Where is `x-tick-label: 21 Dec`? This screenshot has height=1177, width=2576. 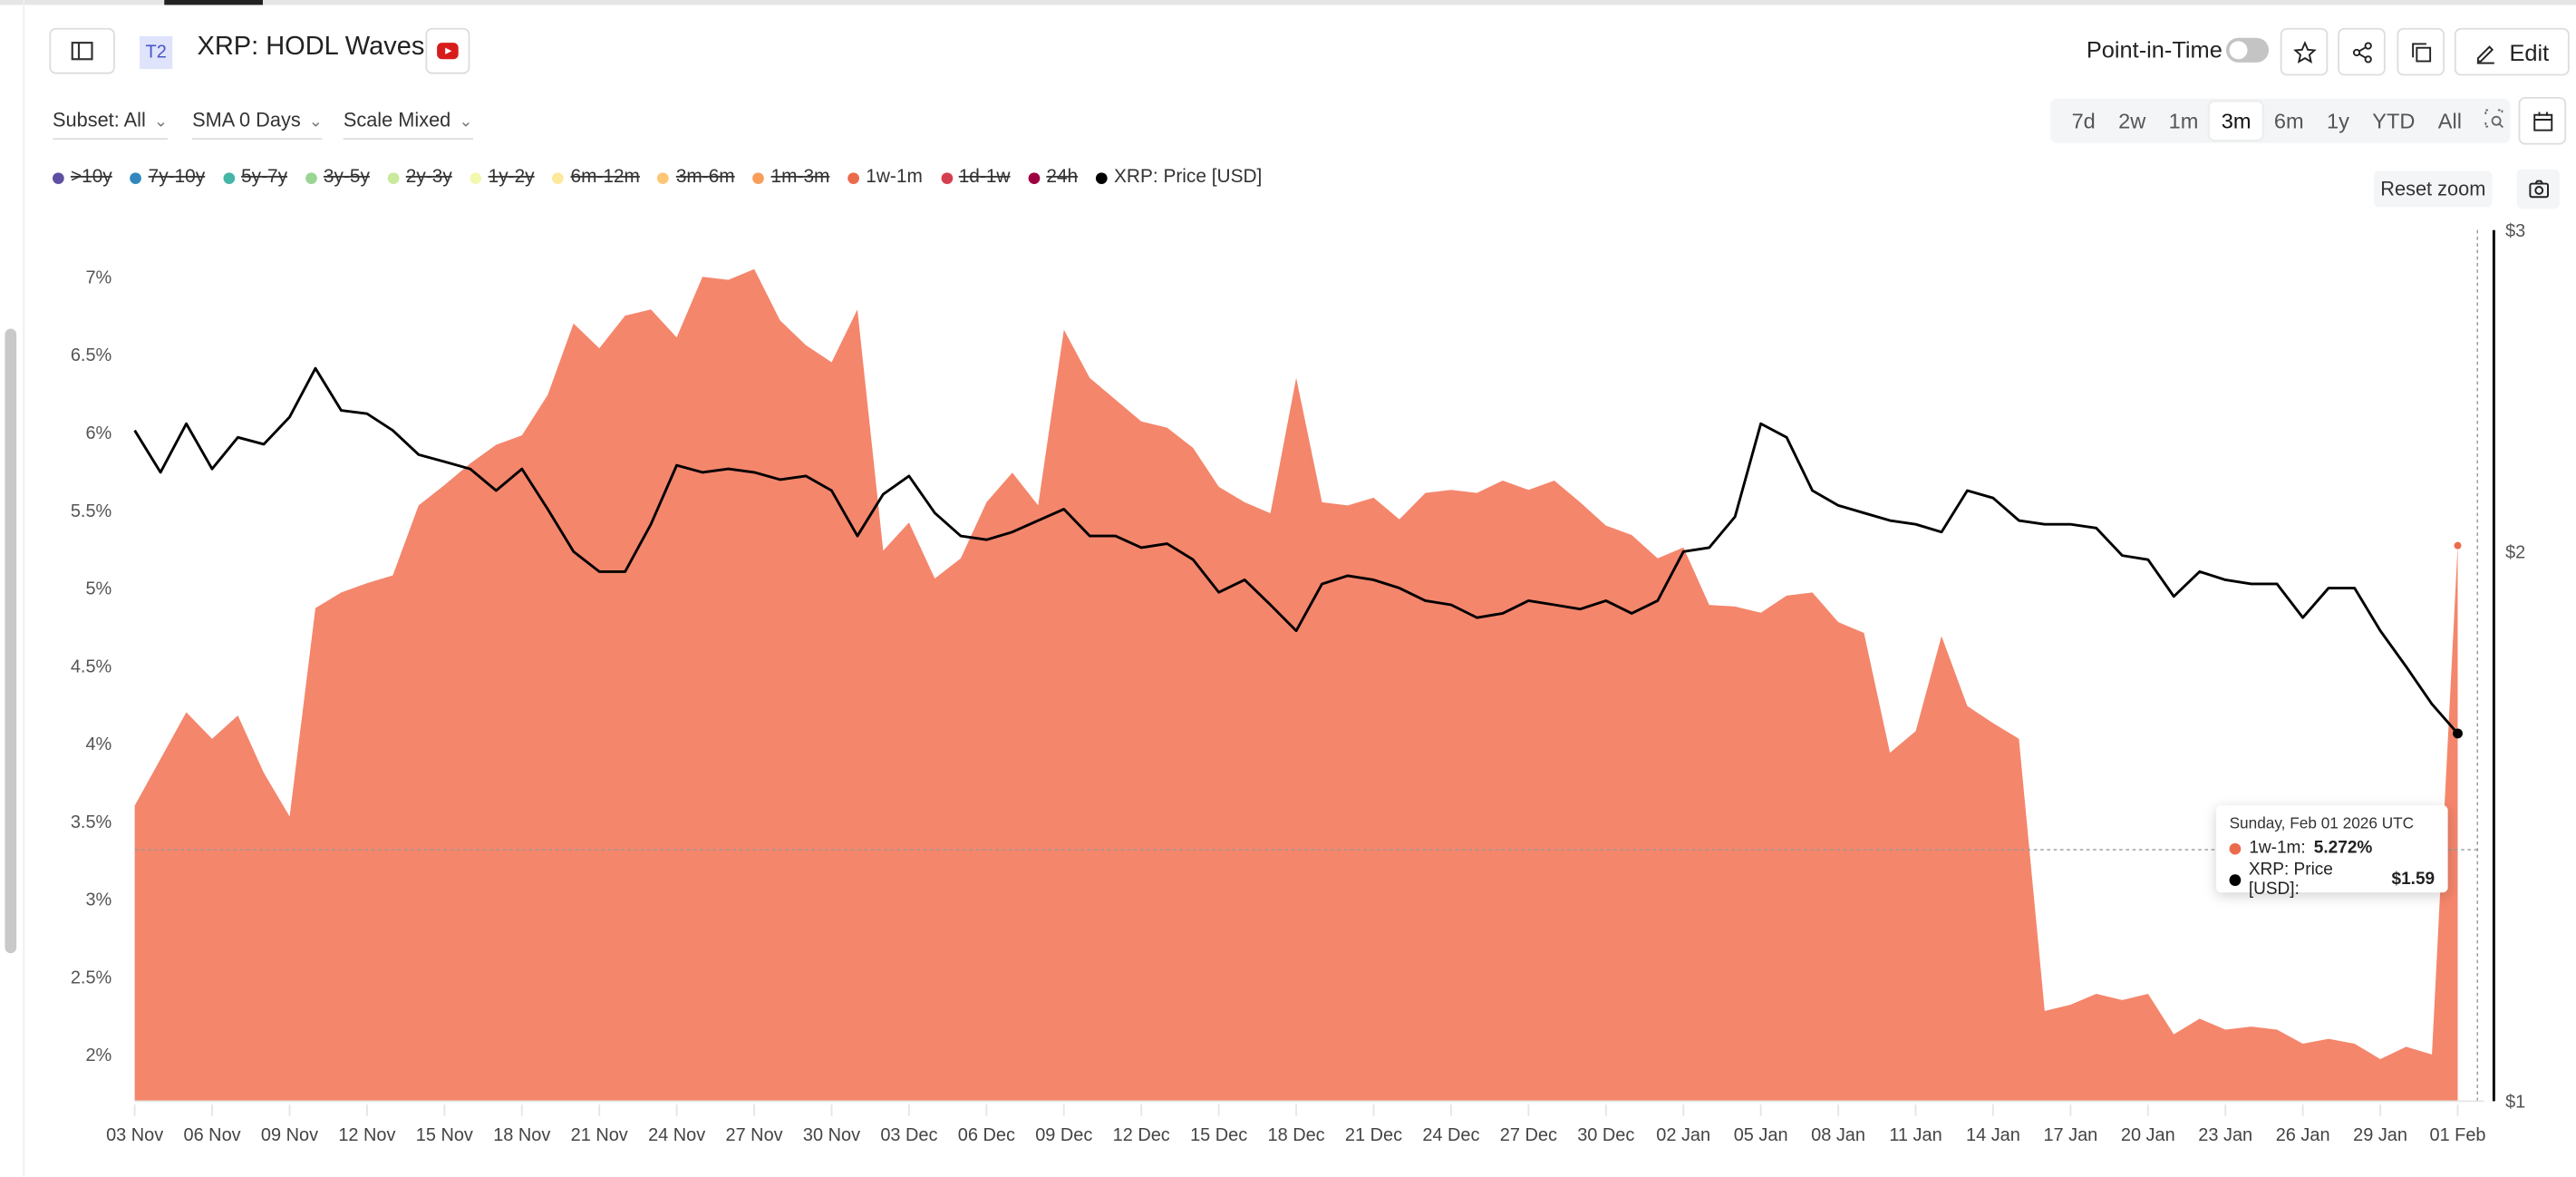 x-tick-label: 21 Dec is located at coordinates (1373, 1135).